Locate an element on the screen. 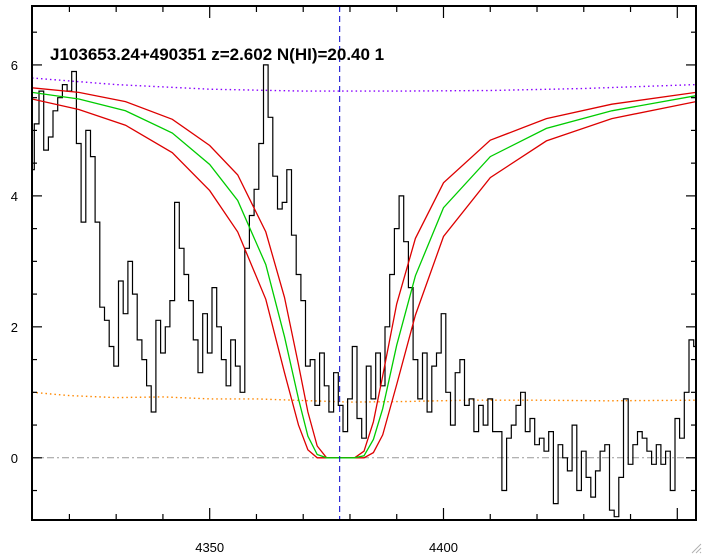 This screenshot has height=556, width=704. resize-grip-icon is located at coordinates (696, 548).